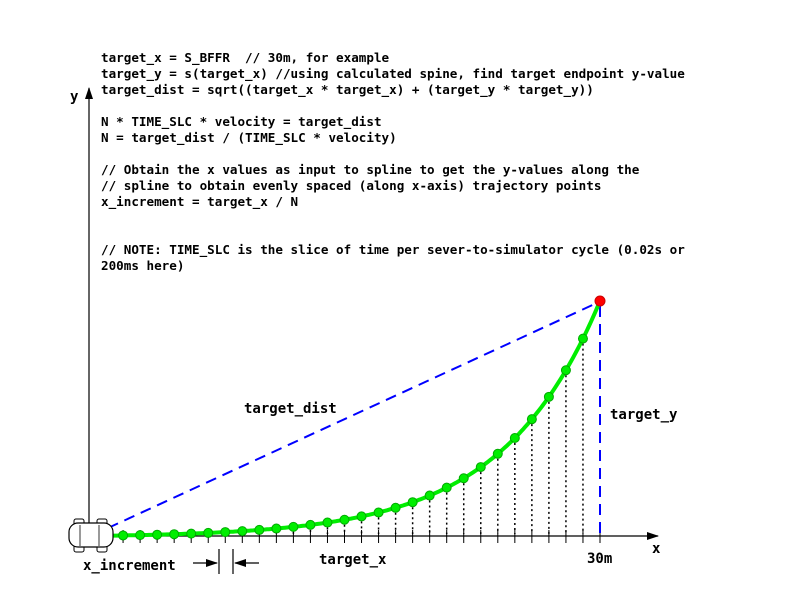 This screenshot has height=600, width=800. I want to click on target-dist-label: target_dist, so click(290, 409).